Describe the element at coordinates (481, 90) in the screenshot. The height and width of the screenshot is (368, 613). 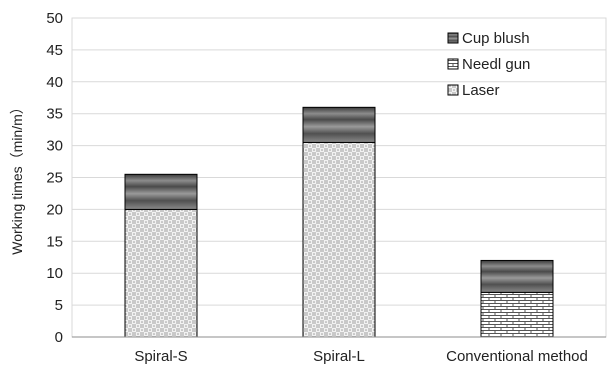
I see `legend-label: Laser` at that location.